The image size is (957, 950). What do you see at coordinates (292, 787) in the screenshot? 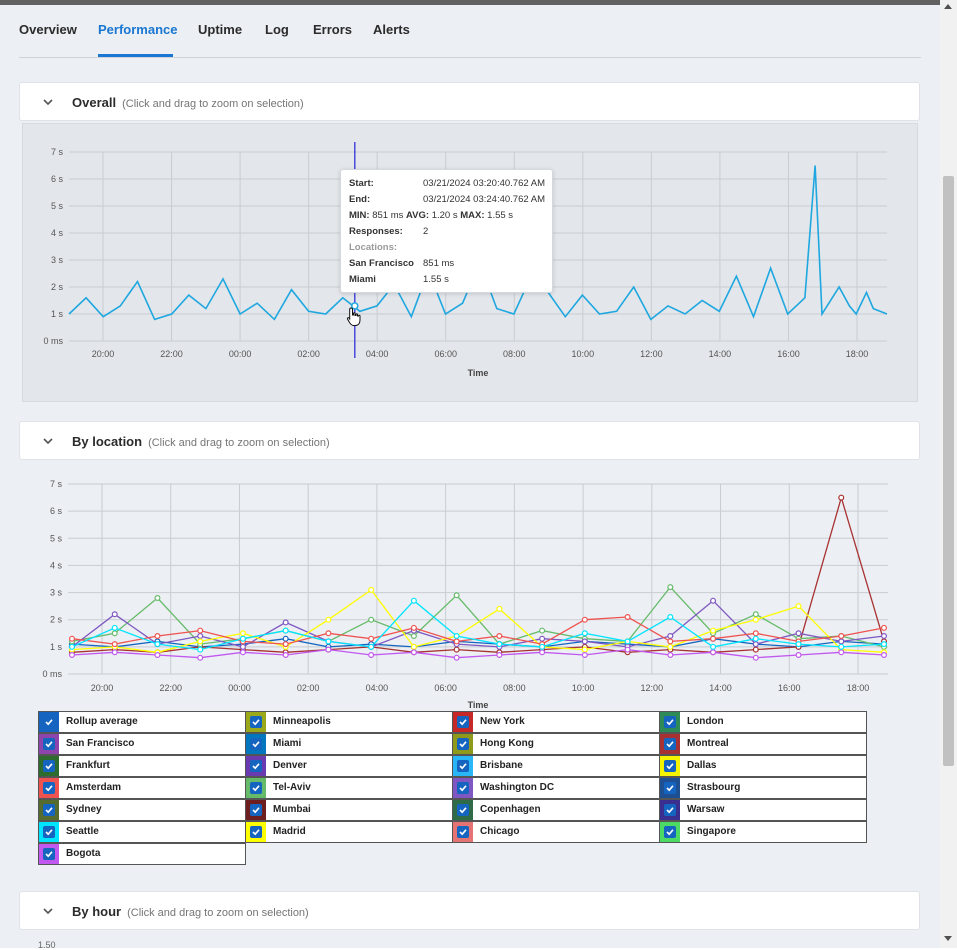
I see `legend-label: Tel-Aviv` at bounding box center [292, 787].